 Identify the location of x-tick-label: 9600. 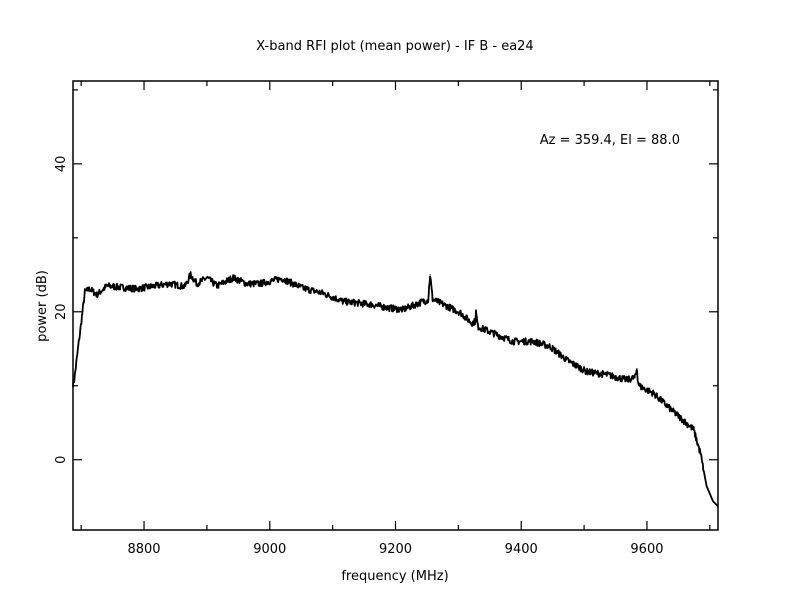
(646, 549).